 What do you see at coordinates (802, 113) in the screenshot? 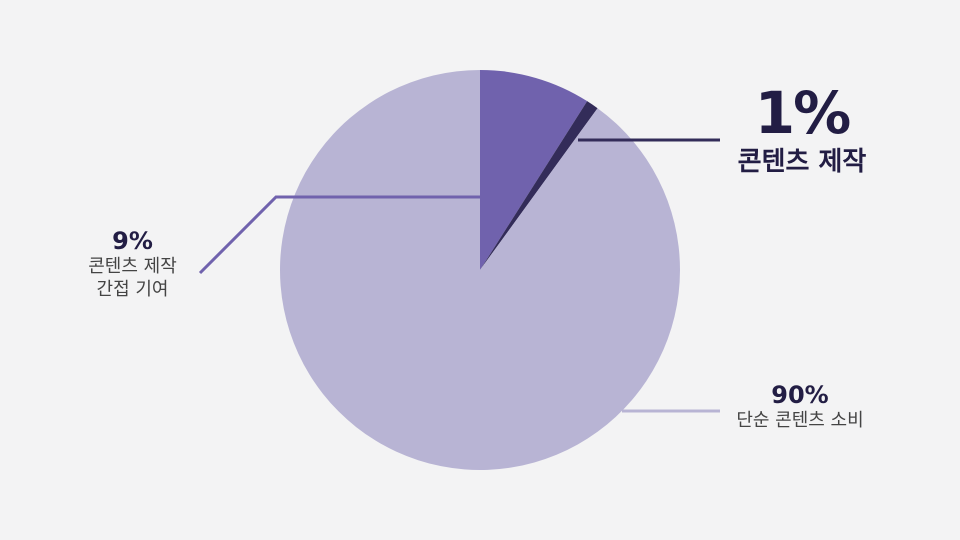
I see `slice-percent: 1%` at bounding box center [802, 113].